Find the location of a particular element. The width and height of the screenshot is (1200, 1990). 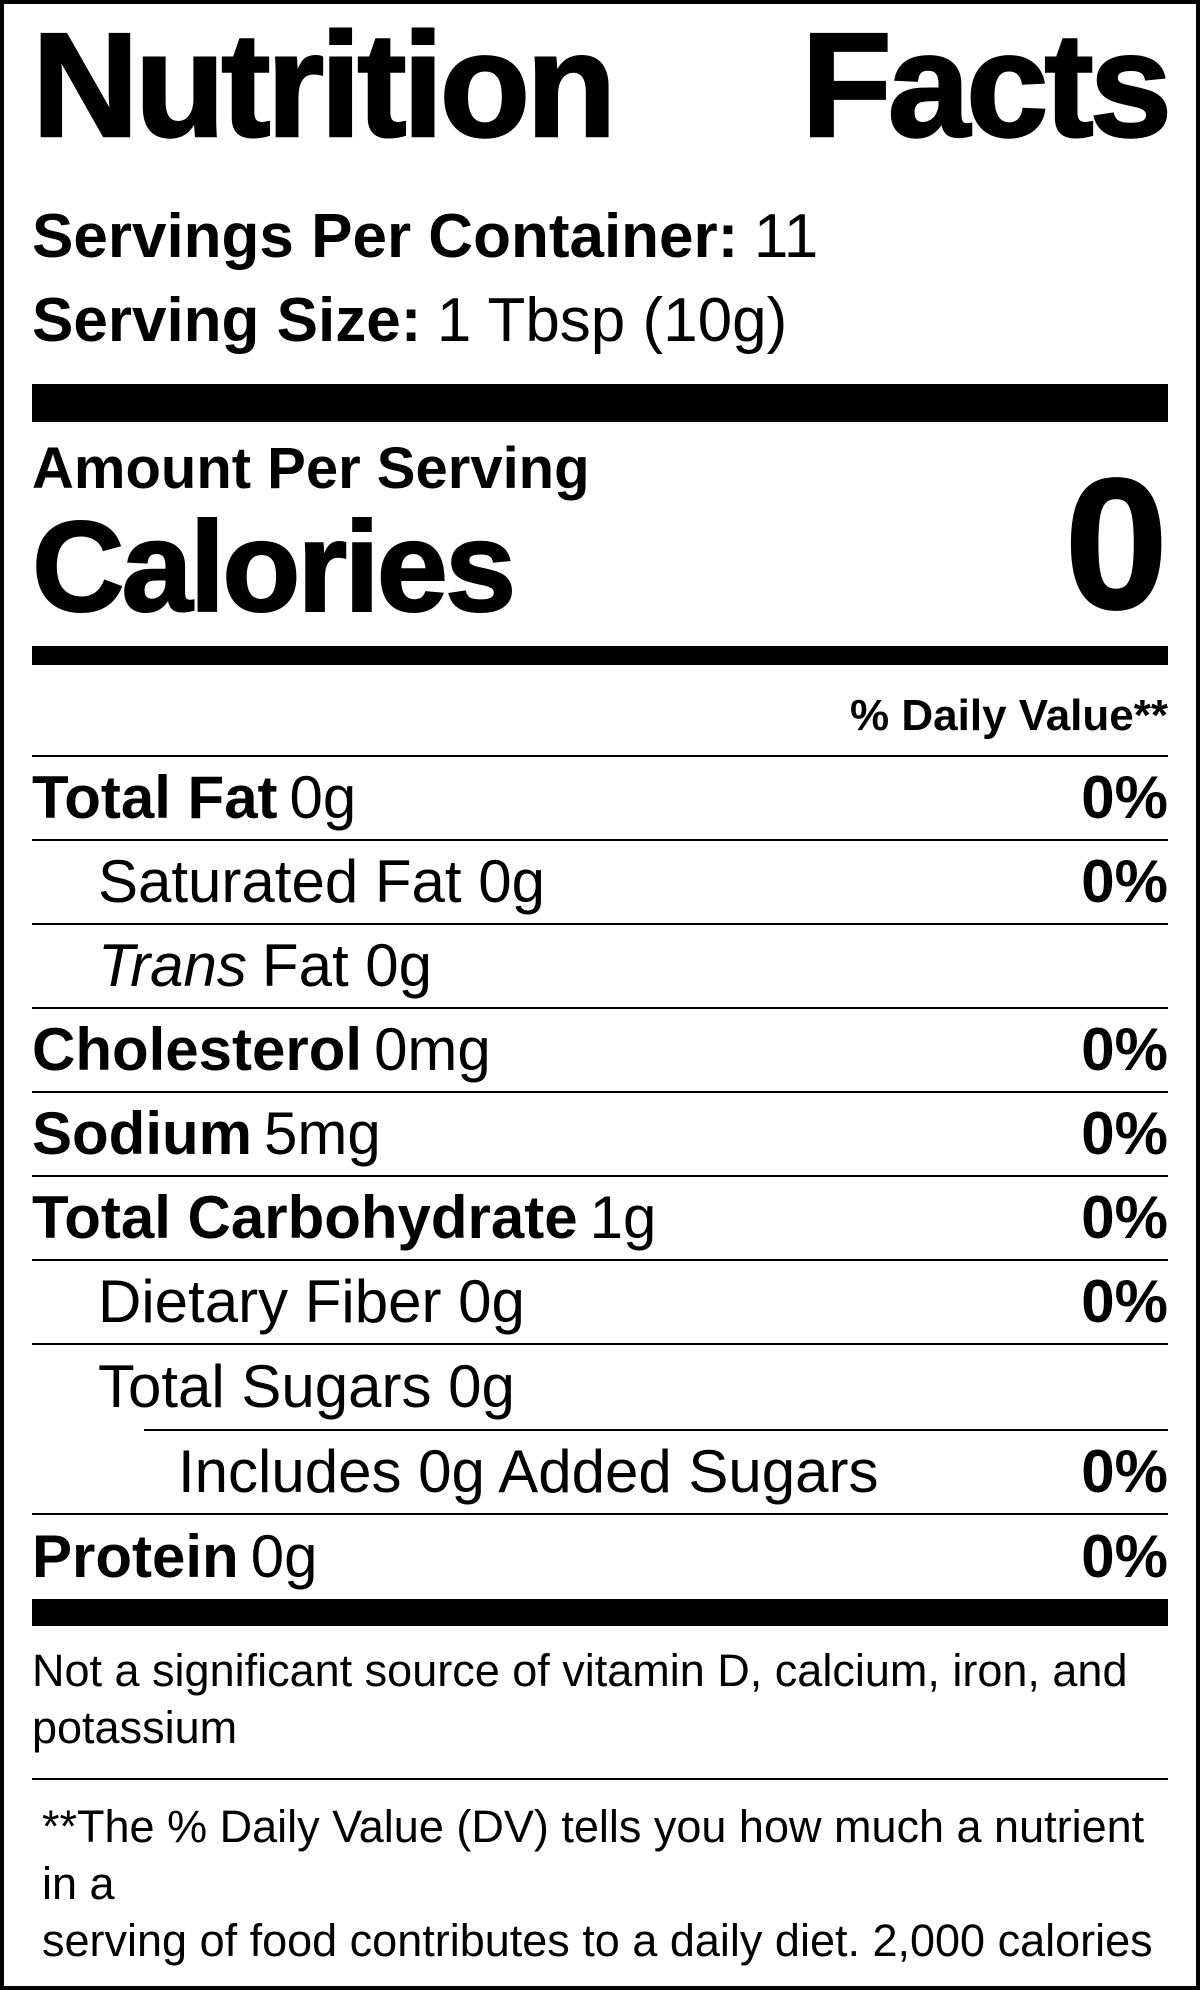

nutrient-row: Total Carbohydrate 1g 0% is located at coordinates (600, 1219).